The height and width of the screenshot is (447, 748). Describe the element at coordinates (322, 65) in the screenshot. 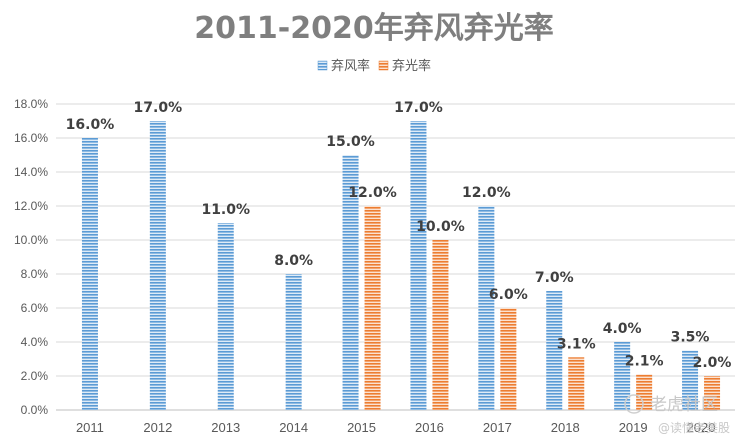

I see `legend-swatch-wind` at that location.